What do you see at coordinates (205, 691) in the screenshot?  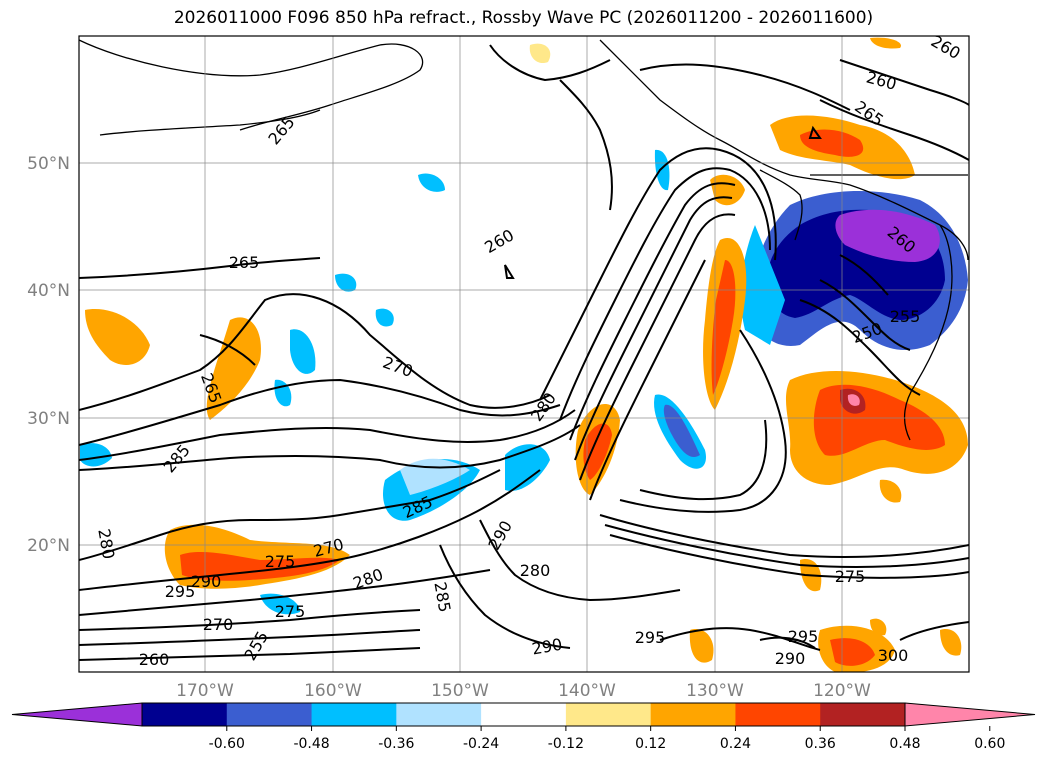 I see `lon-label: 170°W` at bounding box center [205, 691].